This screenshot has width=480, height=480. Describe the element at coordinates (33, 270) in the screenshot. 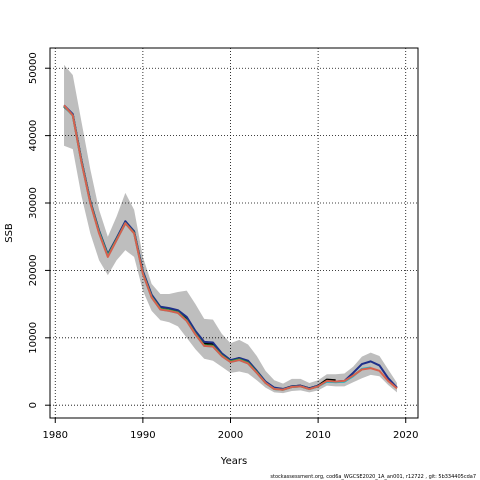

I see `y-tick-label: 20000` at that location.